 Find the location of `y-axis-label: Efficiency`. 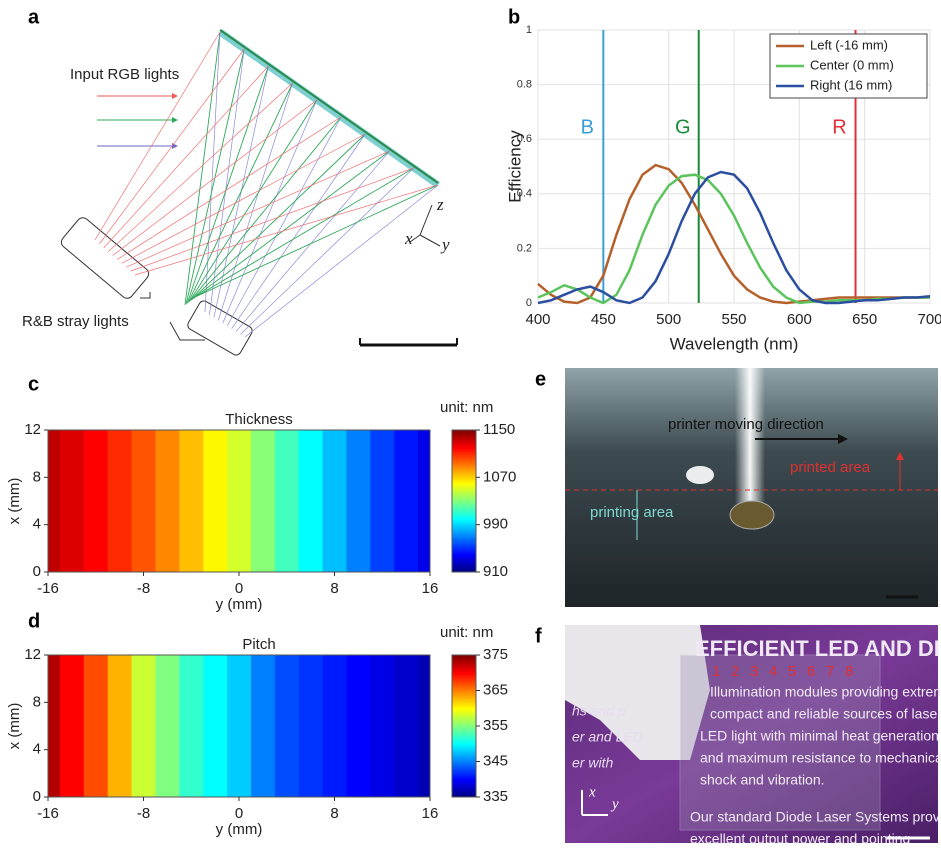

y-axis-label: Efficiency is located at coordinates (514, 166).